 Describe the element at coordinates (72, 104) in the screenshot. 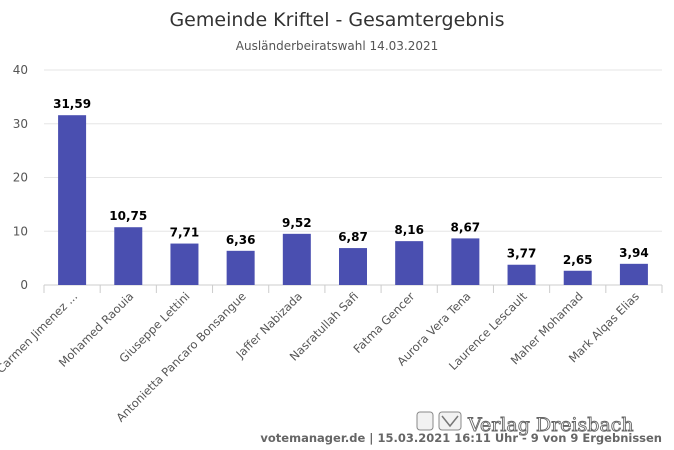

I see `data-label: 31,59` at that location.